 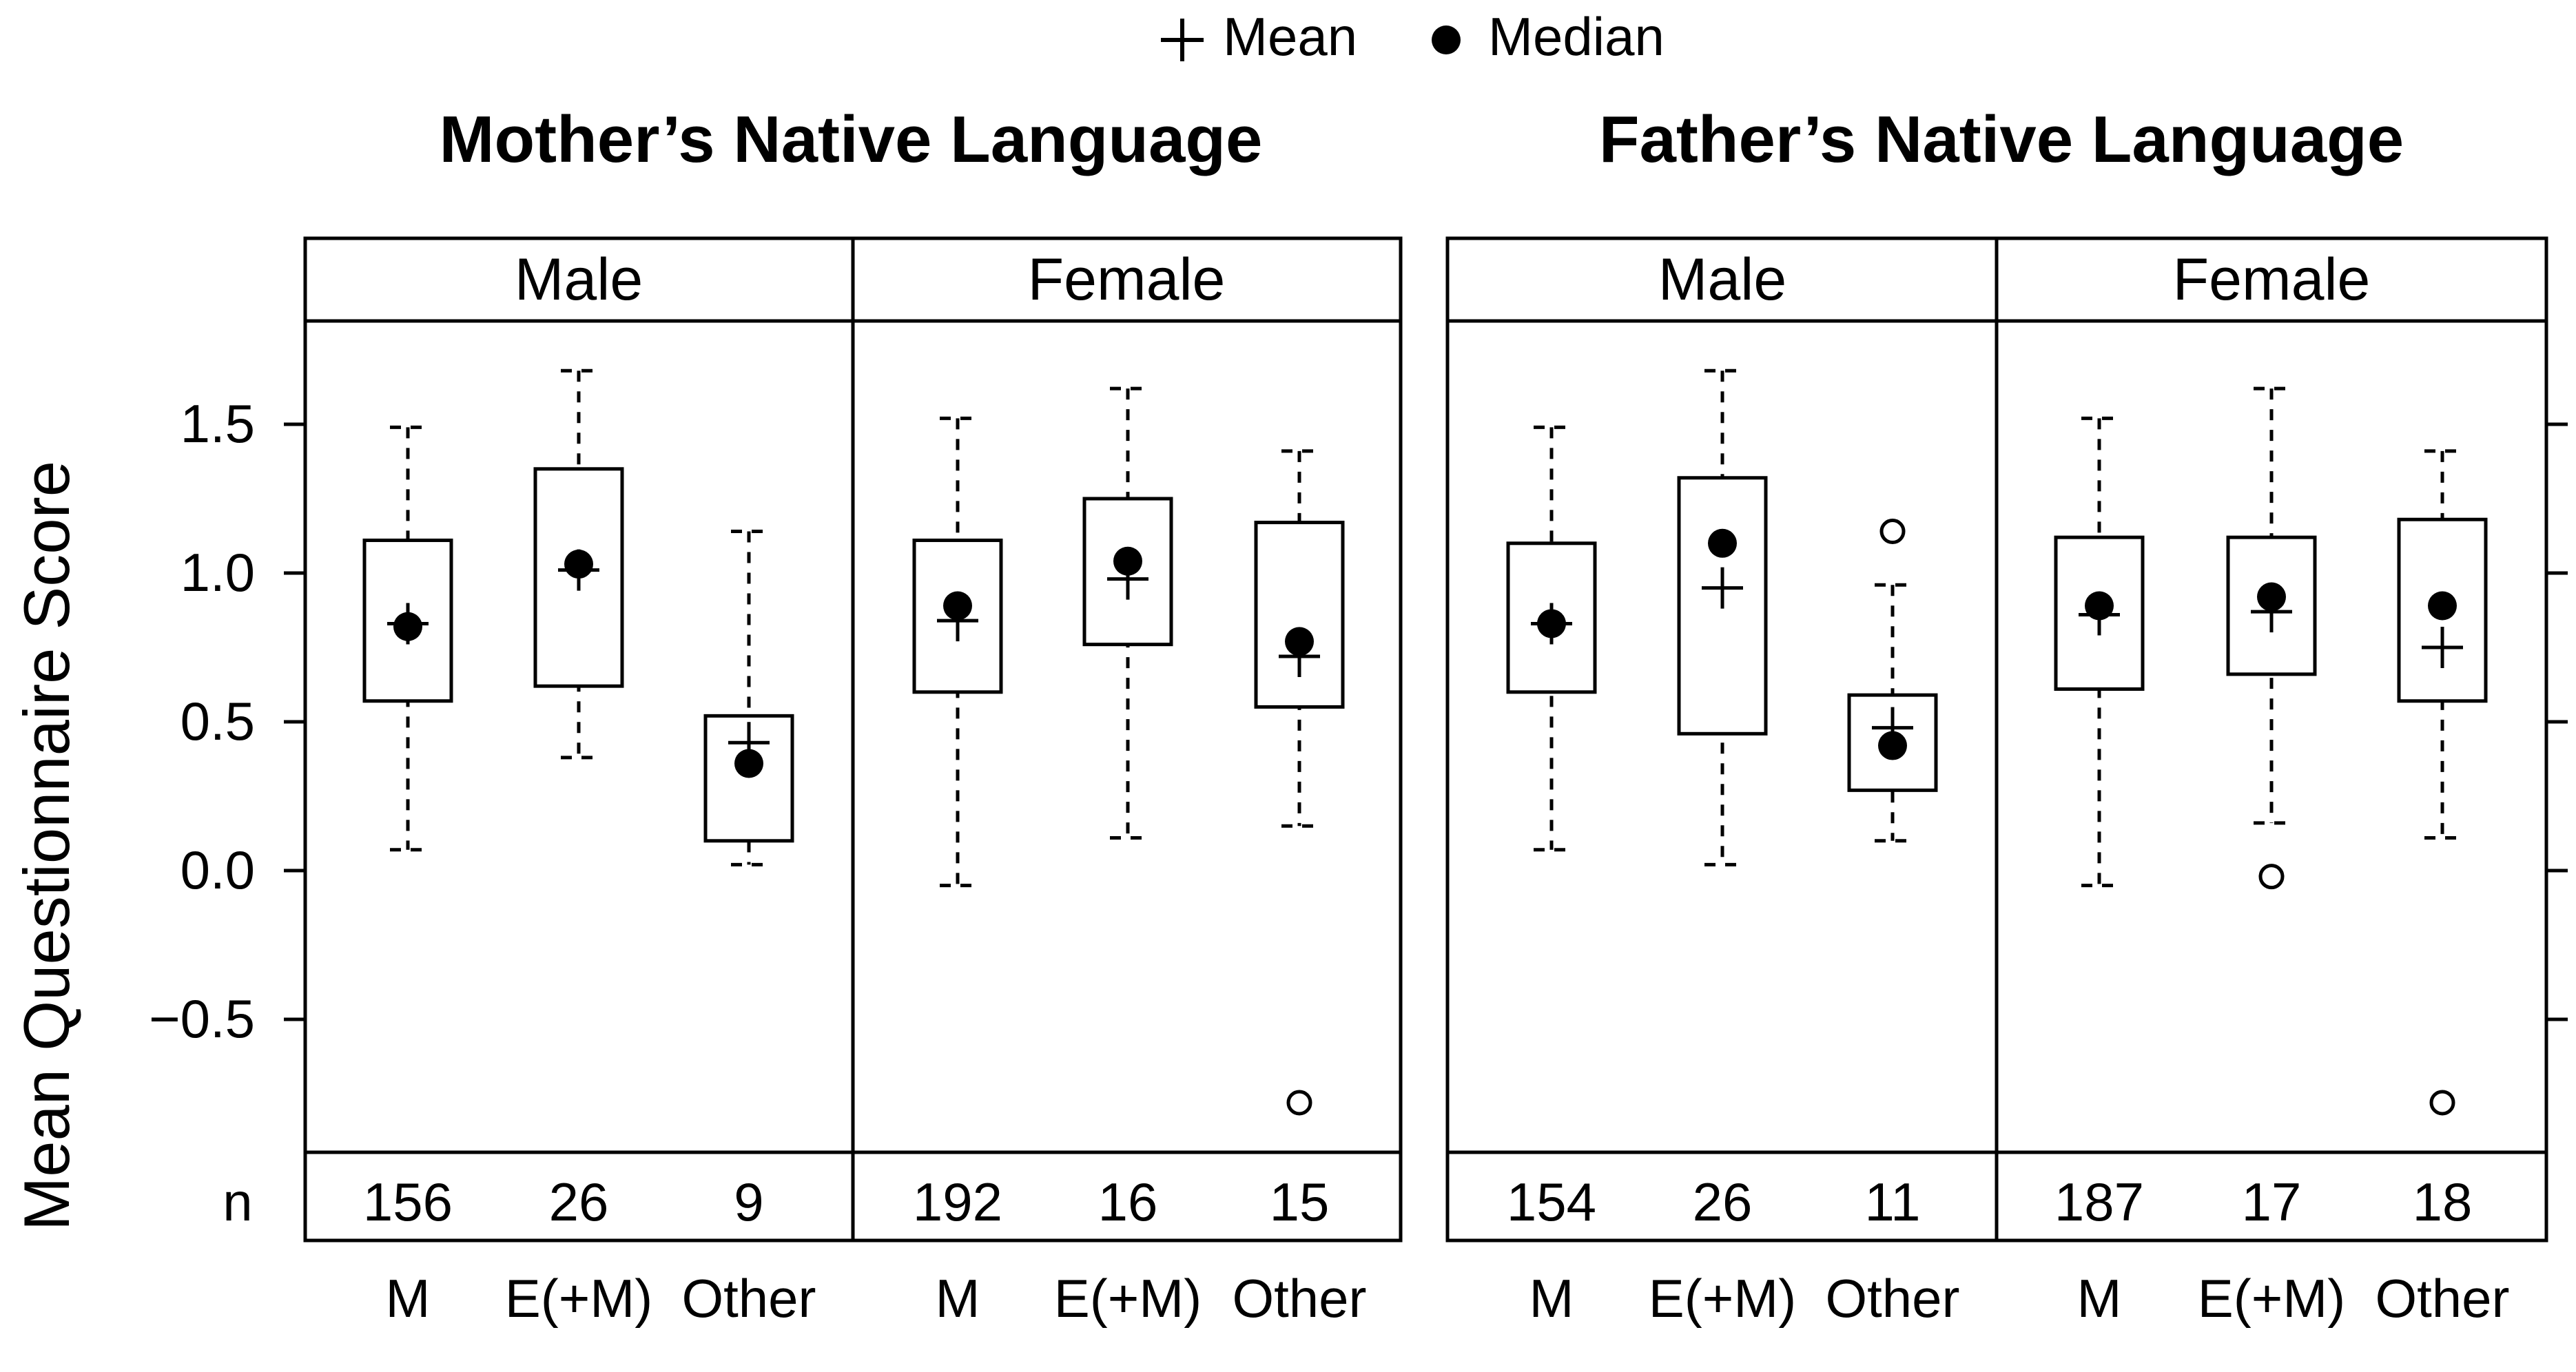 What do you see at coordinates (1299, 782) in the screenshot?
I see `mother-female-box-other` at bounding box center [1299, 782].